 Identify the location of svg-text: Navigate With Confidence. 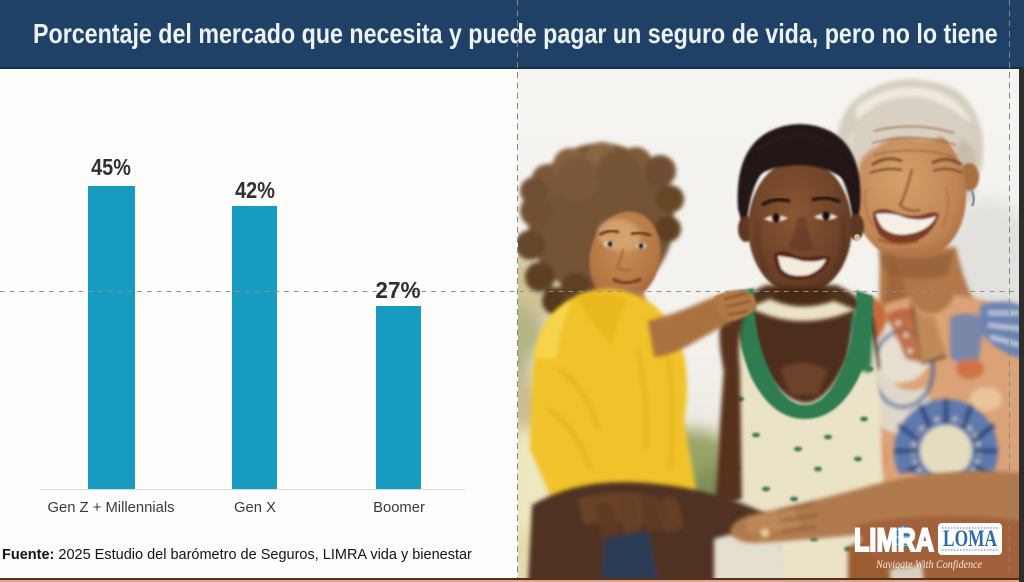
(928, 564).